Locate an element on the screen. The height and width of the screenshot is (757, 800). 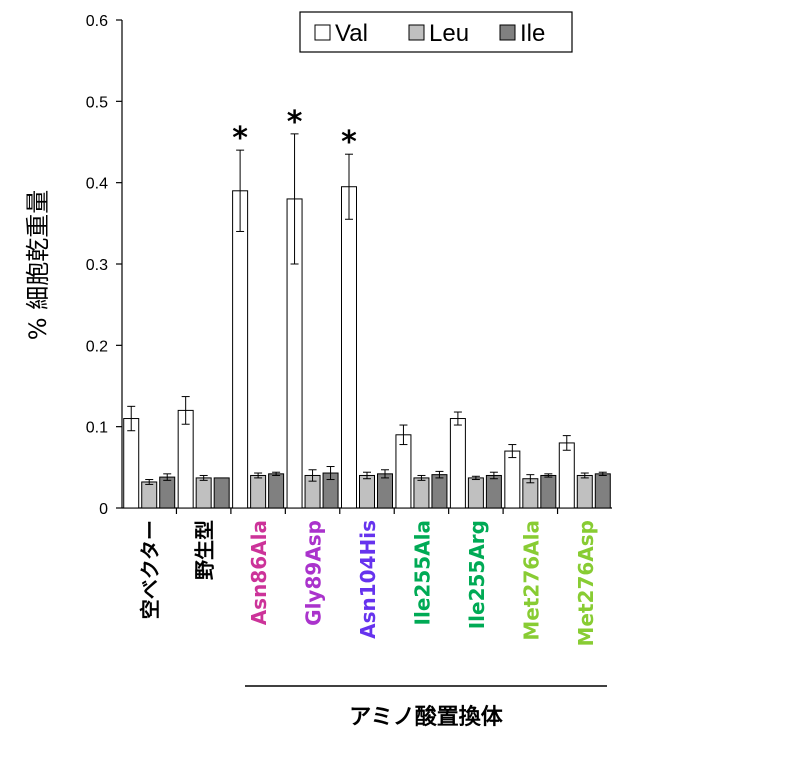
legend-box is located at coordinates (436, 32).